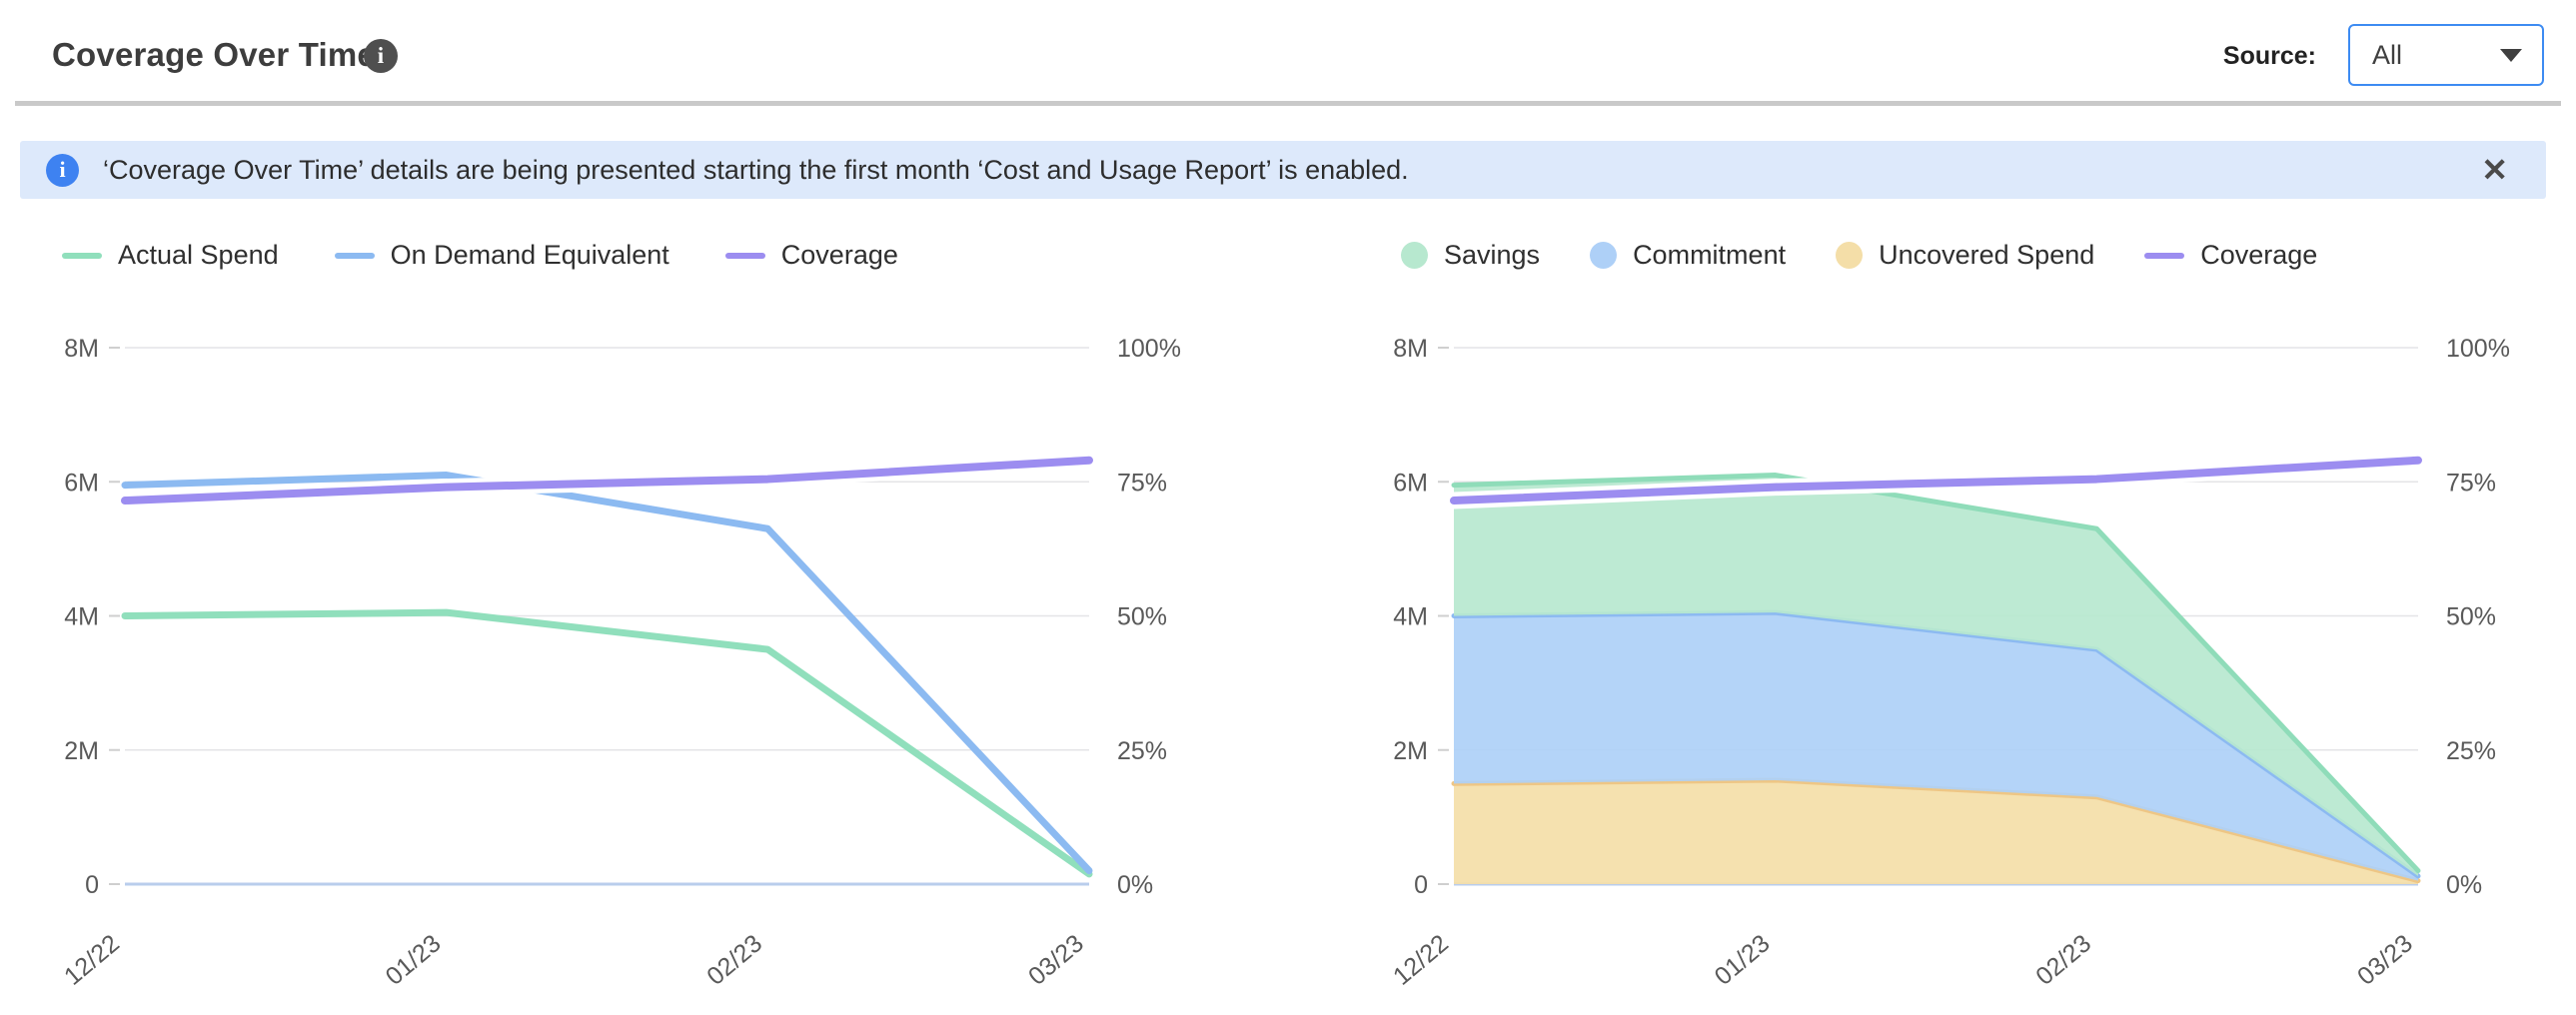 This screenshot has height=1015, width=2576. Describe the element at coordinates (1492, 255) in the screenshot. I see `legend-label: Savings` at that location.